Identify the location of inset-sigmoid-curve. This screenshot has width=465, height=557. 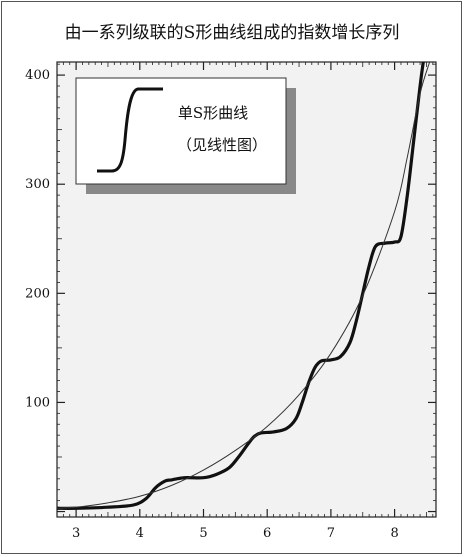
(130, 130).